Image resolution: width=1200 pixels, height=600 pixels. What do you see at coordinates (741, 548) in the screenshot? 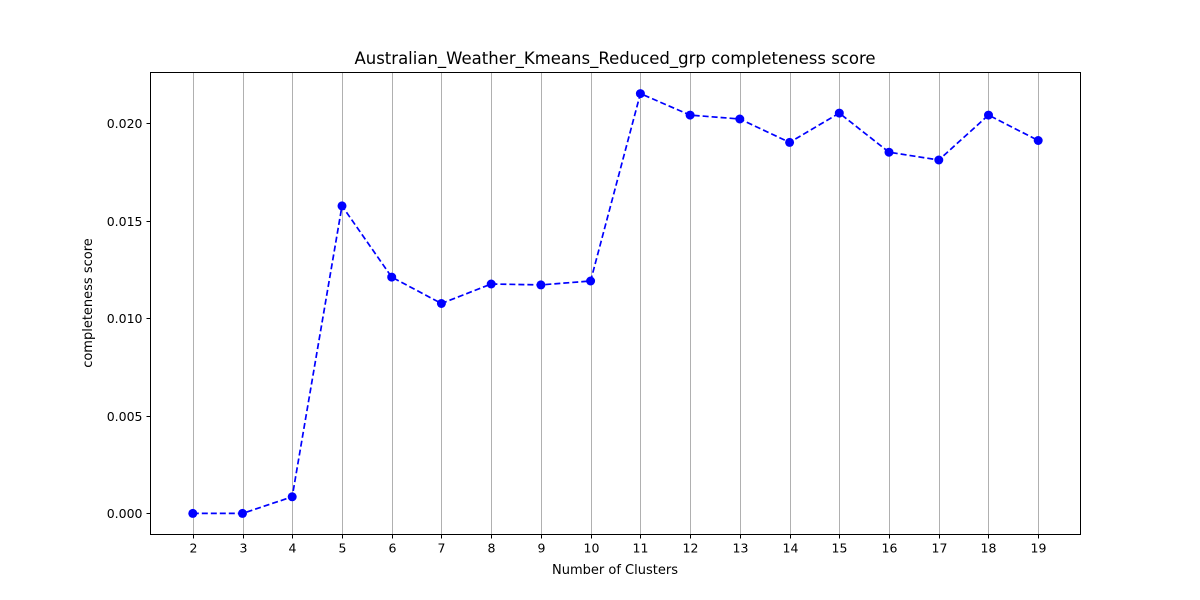
I see `x-tick-label: 13` at bounding box center [741, 548].